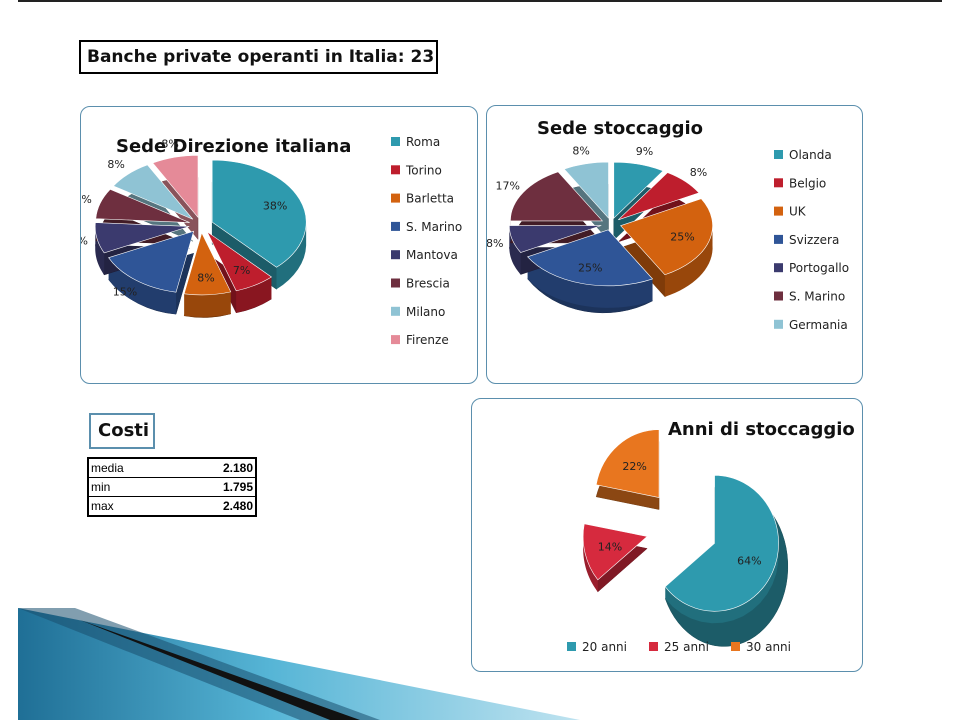 This screenshot has width=960, height=720. I want to click on table-row: max 2.480, so click(172, 506).